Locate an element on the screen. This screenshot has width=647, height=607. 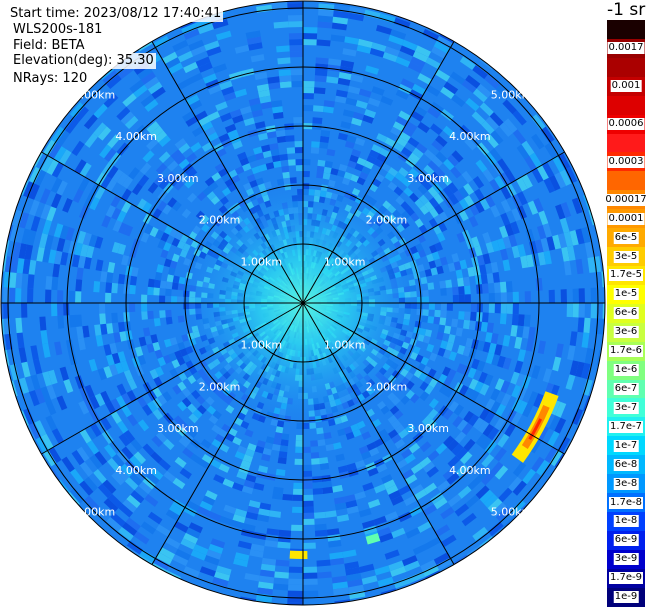
colorbar-segment: 1e-8 is located at coordinates (626, 521).